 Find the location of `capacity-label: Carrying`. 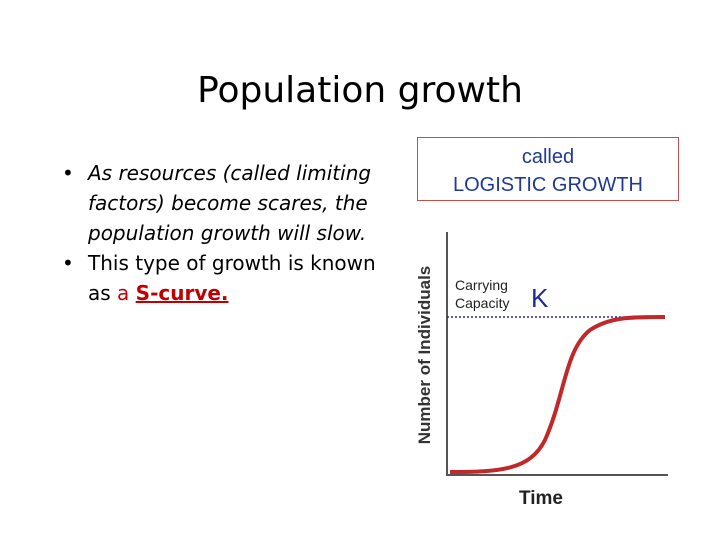

capacity-label: Carrying is located at coordinates (481, 285).